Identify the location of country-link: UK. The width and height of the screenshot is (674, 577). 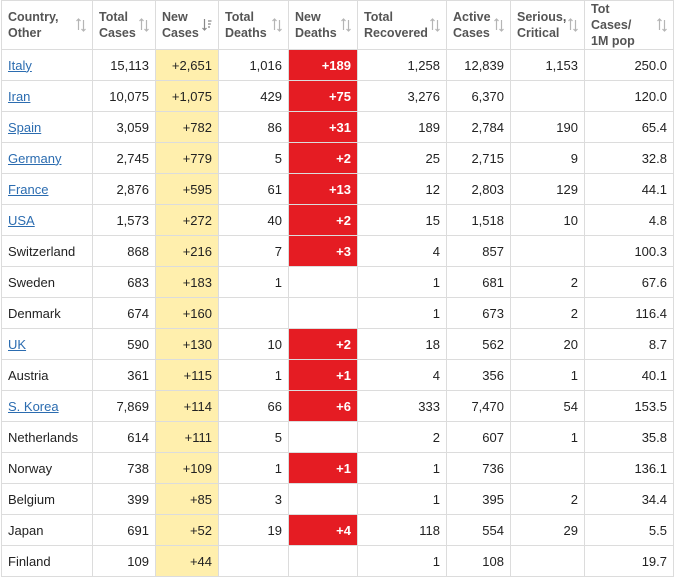
(17, 344).